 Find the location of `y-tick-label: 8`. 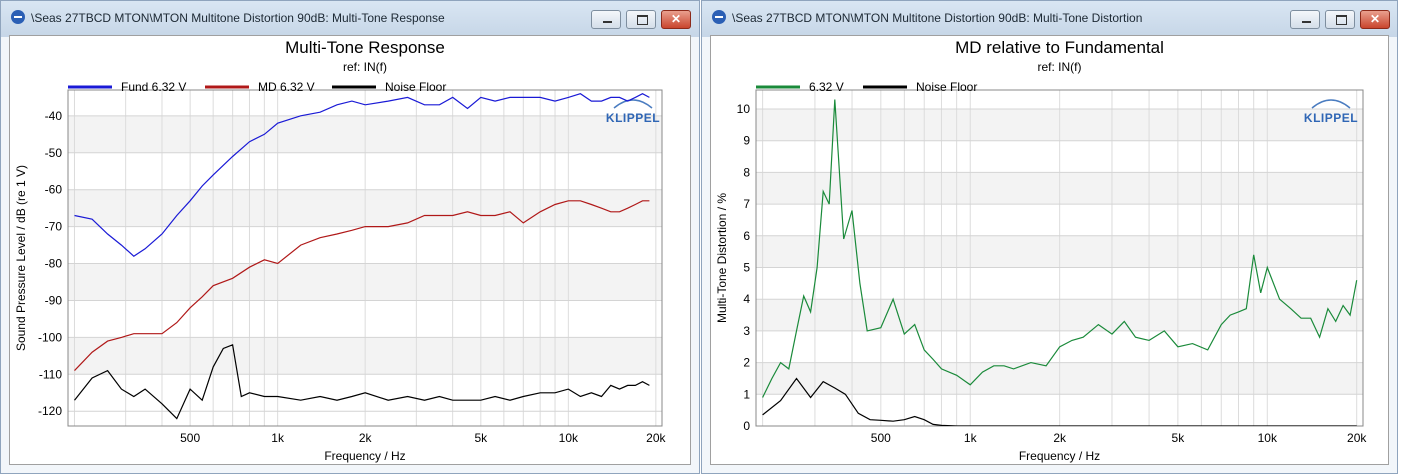

y-tick-label: 8 is located at coordinates (746, 172).